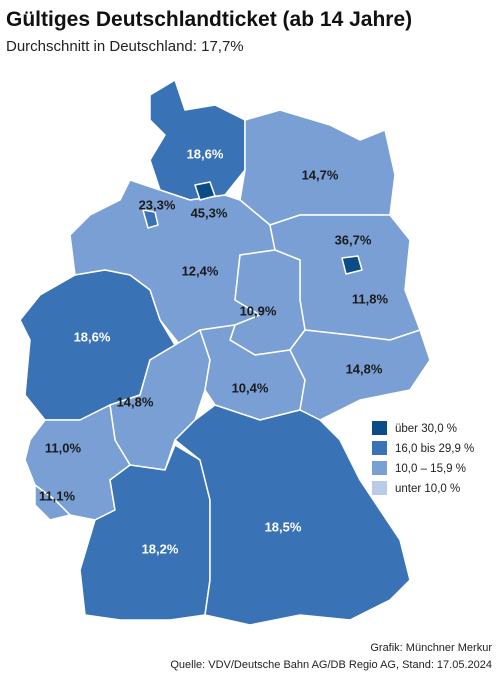  I want to click on region-label: 11,1%, so click(57, 495).